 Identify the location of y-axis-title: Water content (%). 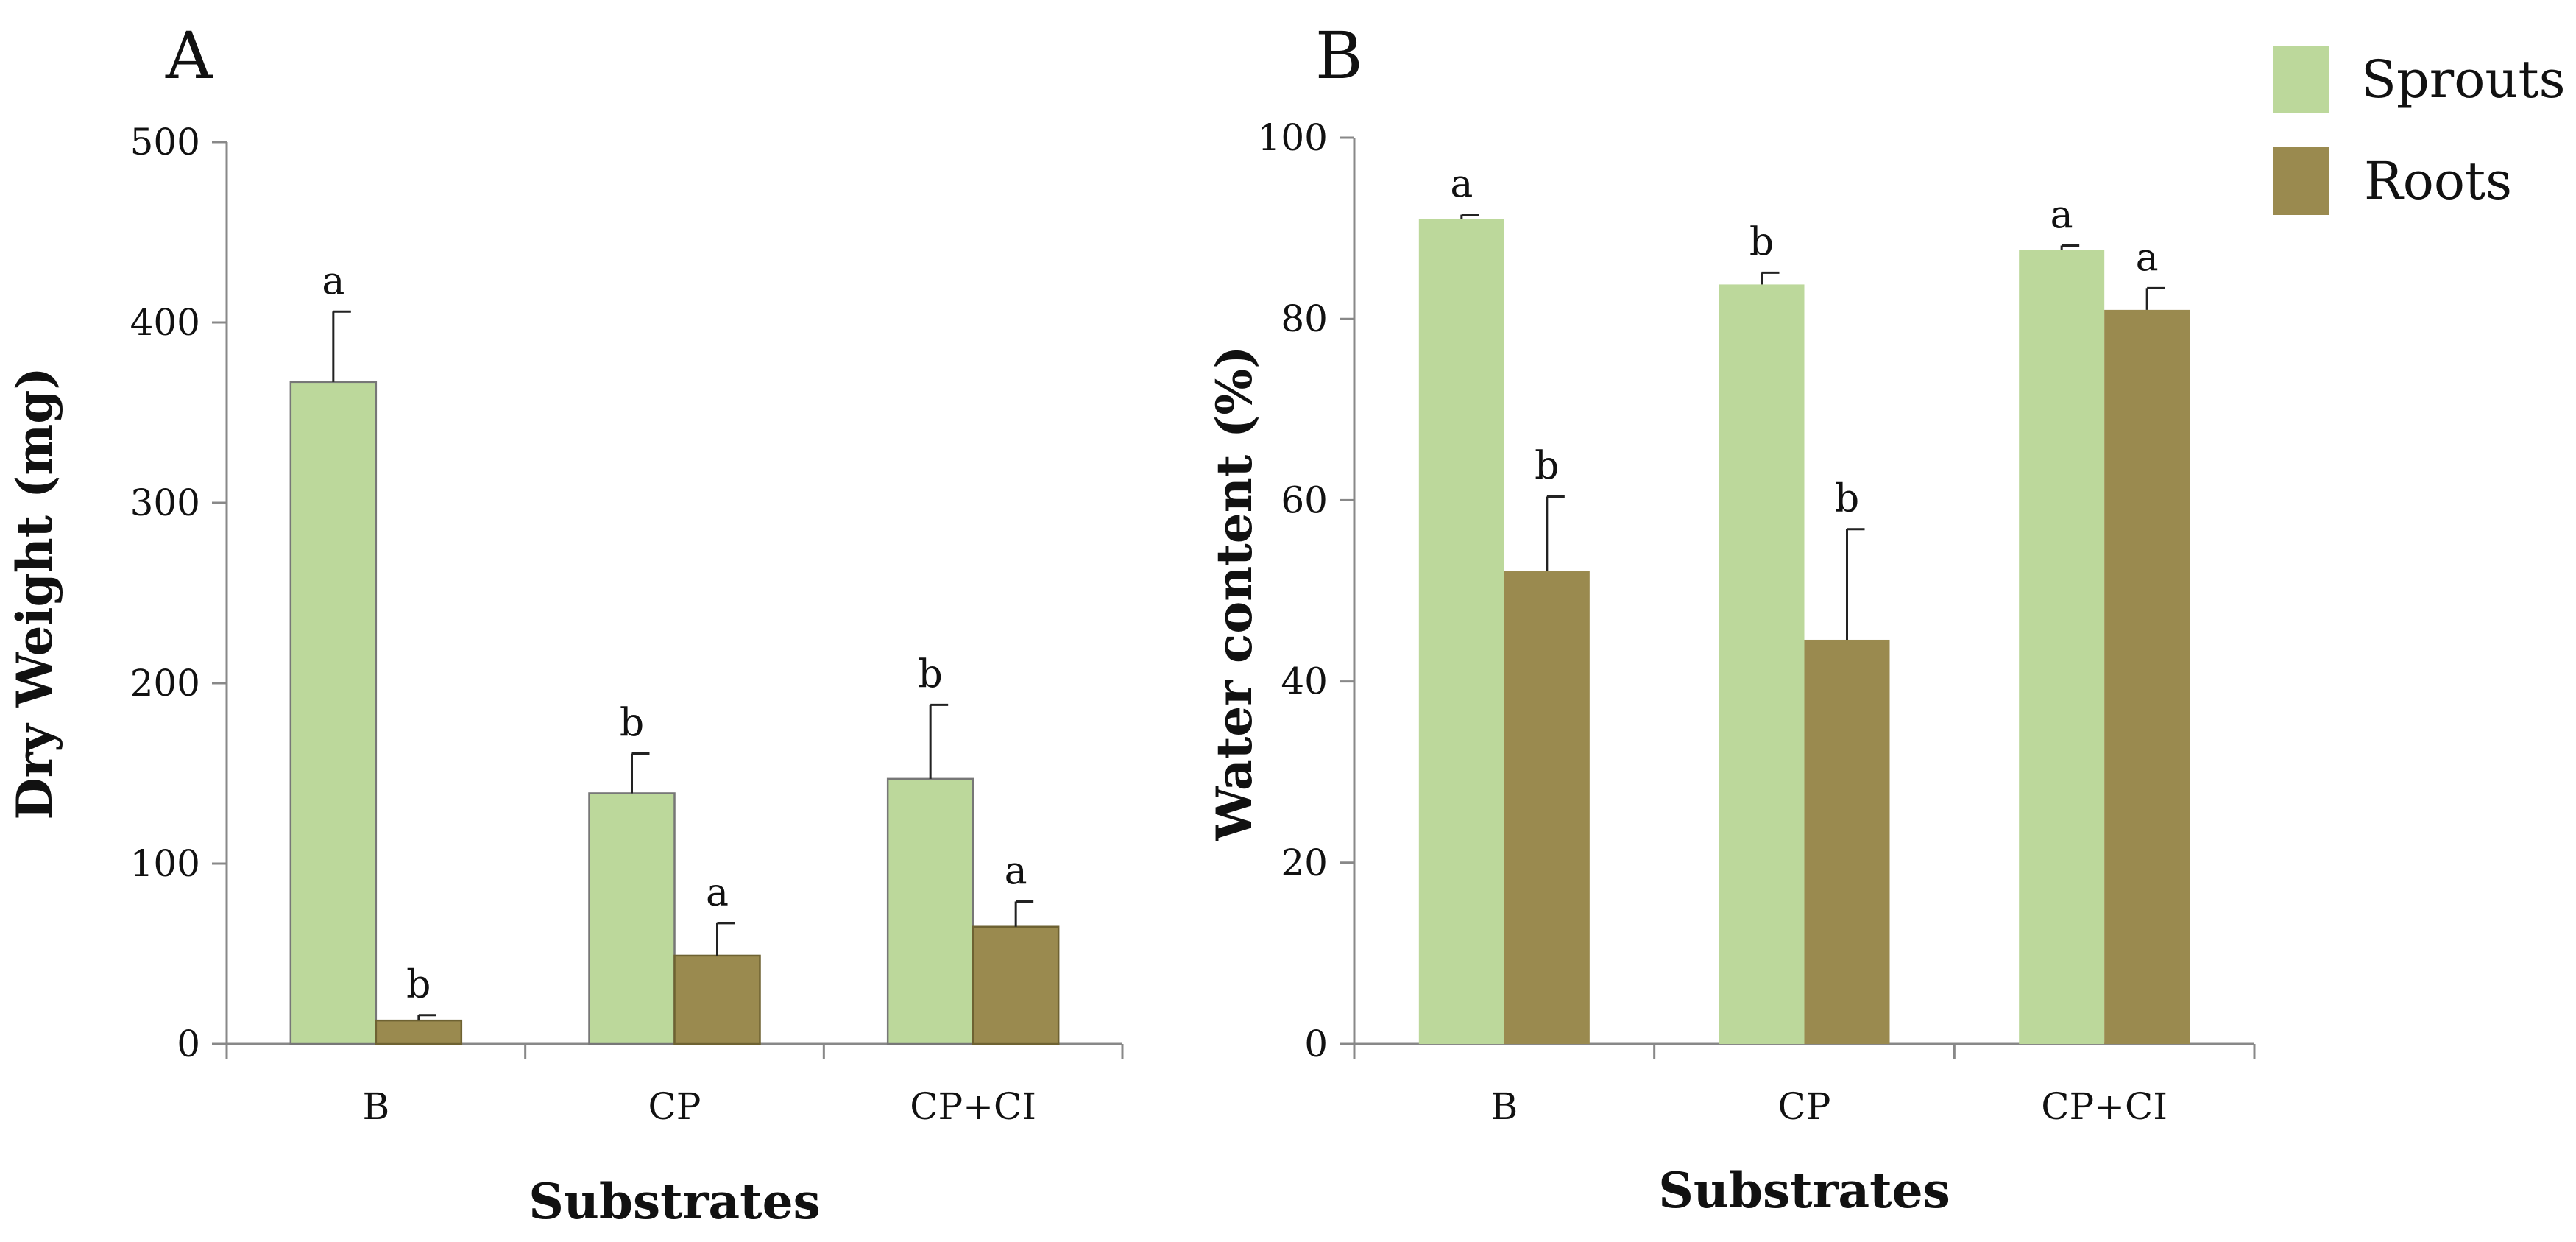
(1234, 594).